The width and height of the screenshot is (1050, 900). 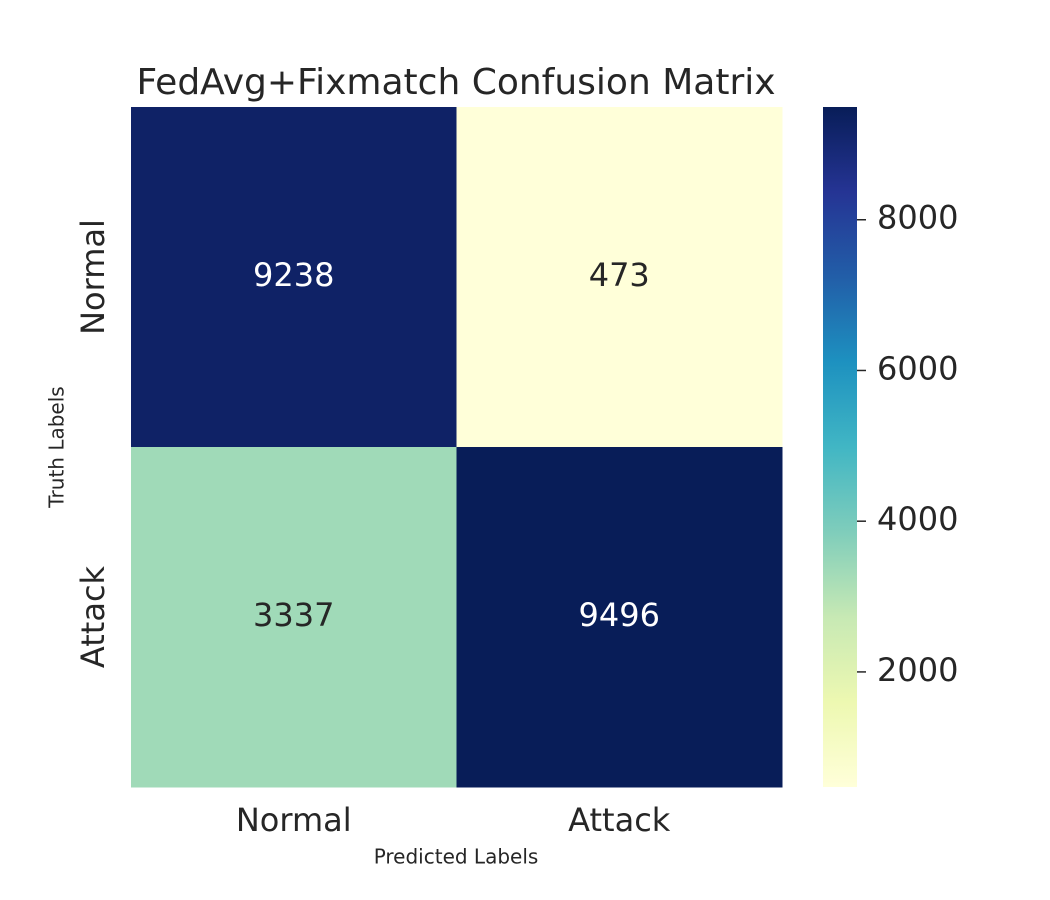 I want to click on y-tick-label: Normal, so click(x=93, y=277).